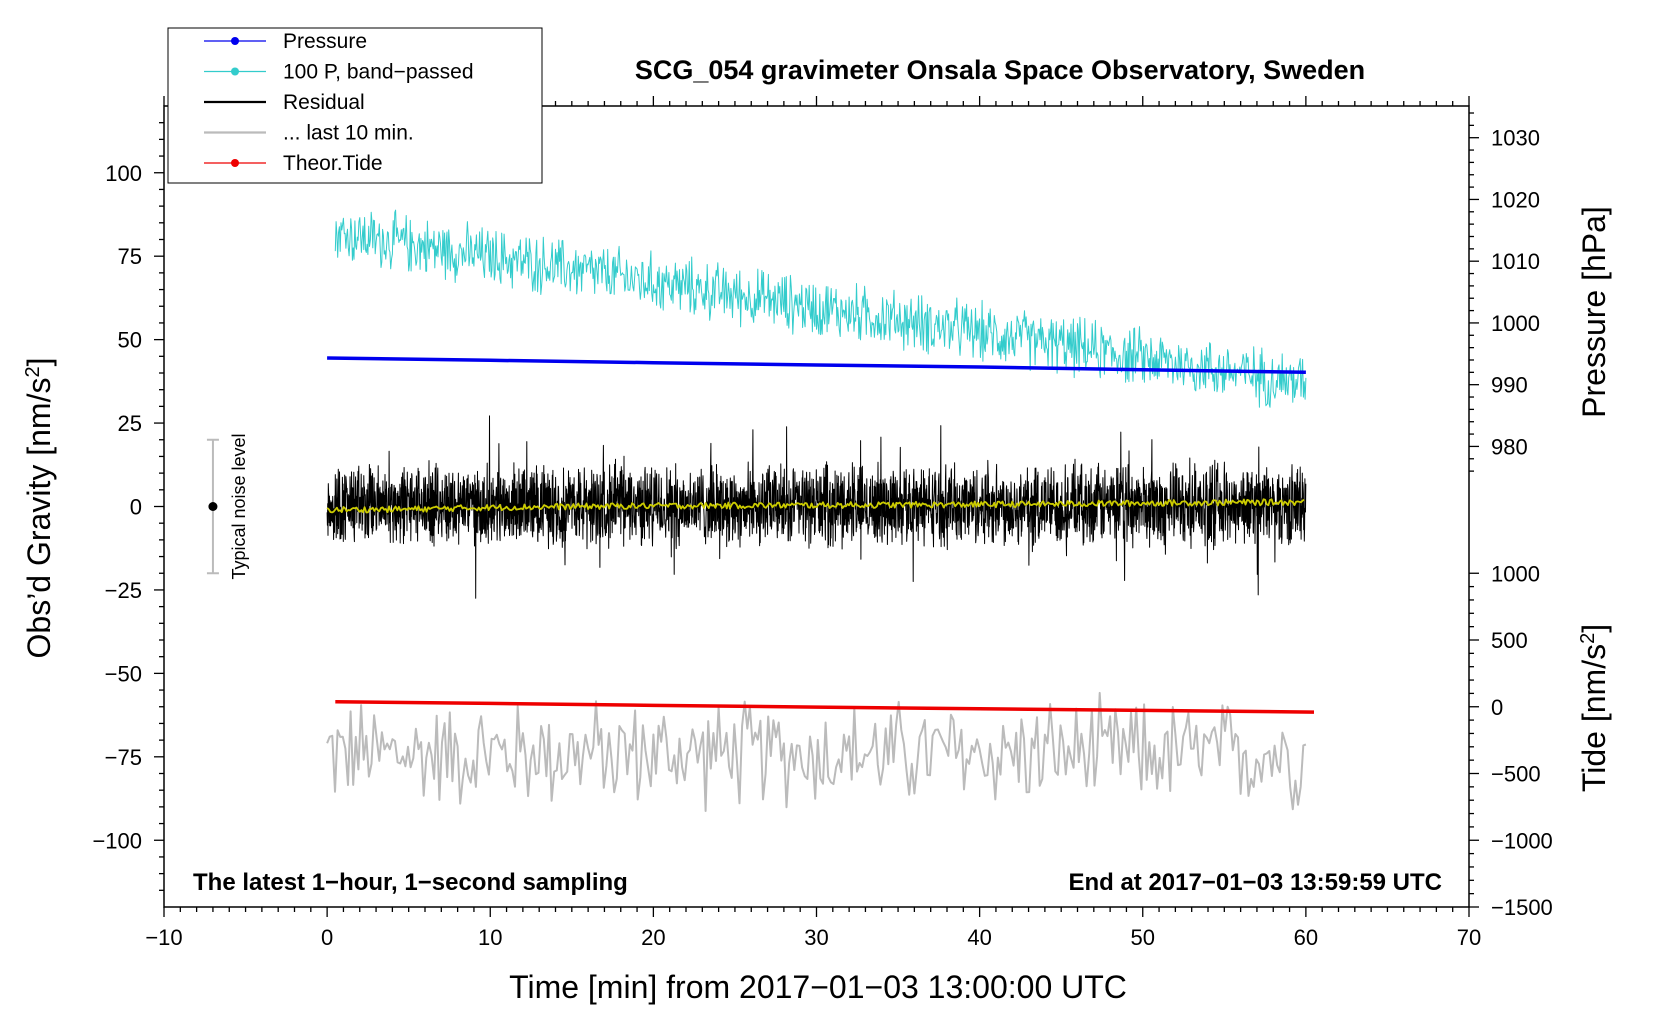  Describe the element at coordinates (1255, 882) in the screenshot. I see `end-time-label: End at 2017−01−03 13:59:59 UTC` at that location.